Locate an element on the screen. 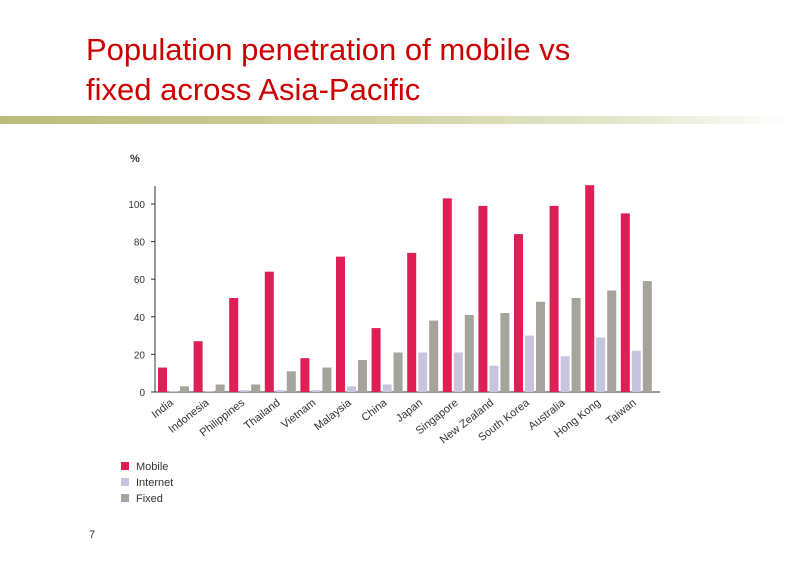 The width and height of the screenshot is (792, 576). y-tick-label: 100 is located at coordinates (136, 205).